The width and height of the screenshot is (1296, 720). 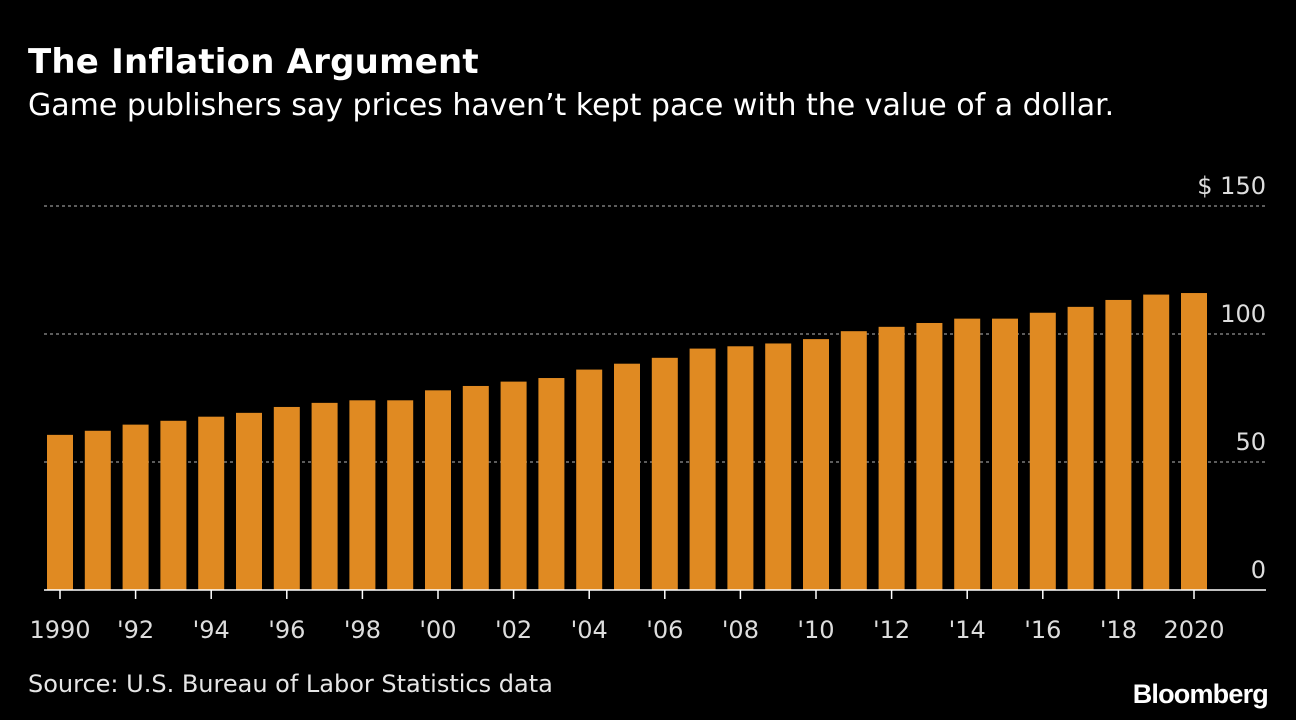 What do you see at coordinates (1231, 378) in the screenshot?
I see `y-axis-labels: 0 50 100 $ 150` at bounding box center [1231, 378].